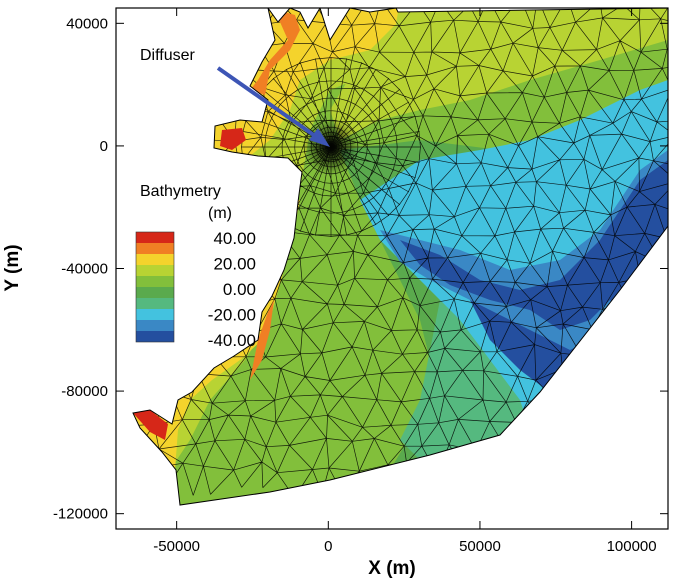  Describe the element at coordinates (319, 137) in the screenshot. I see `diffuser-arrow-head` at that location.